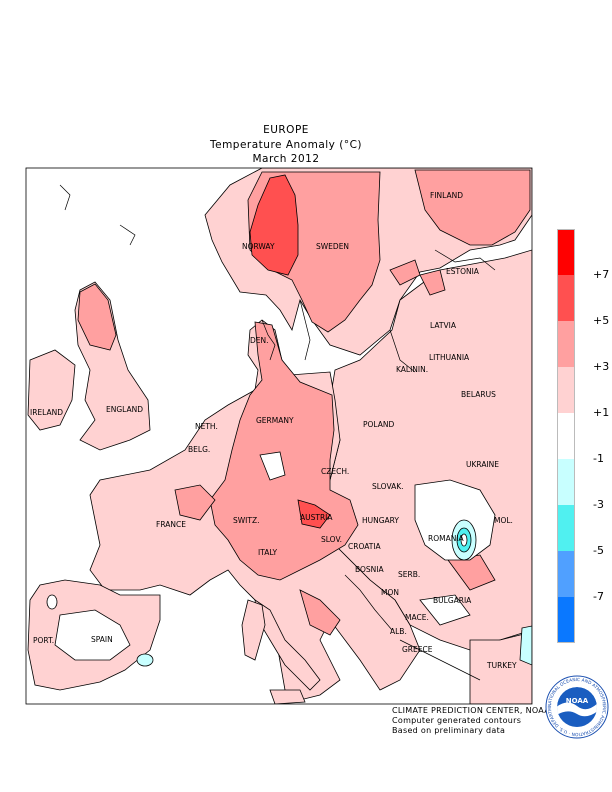 This screenshot has width=612, height=792. What do you see at coordinates (335, 471) in the screenshot?
I see `country-label: CZECH.` at bounding box center [335, 471].